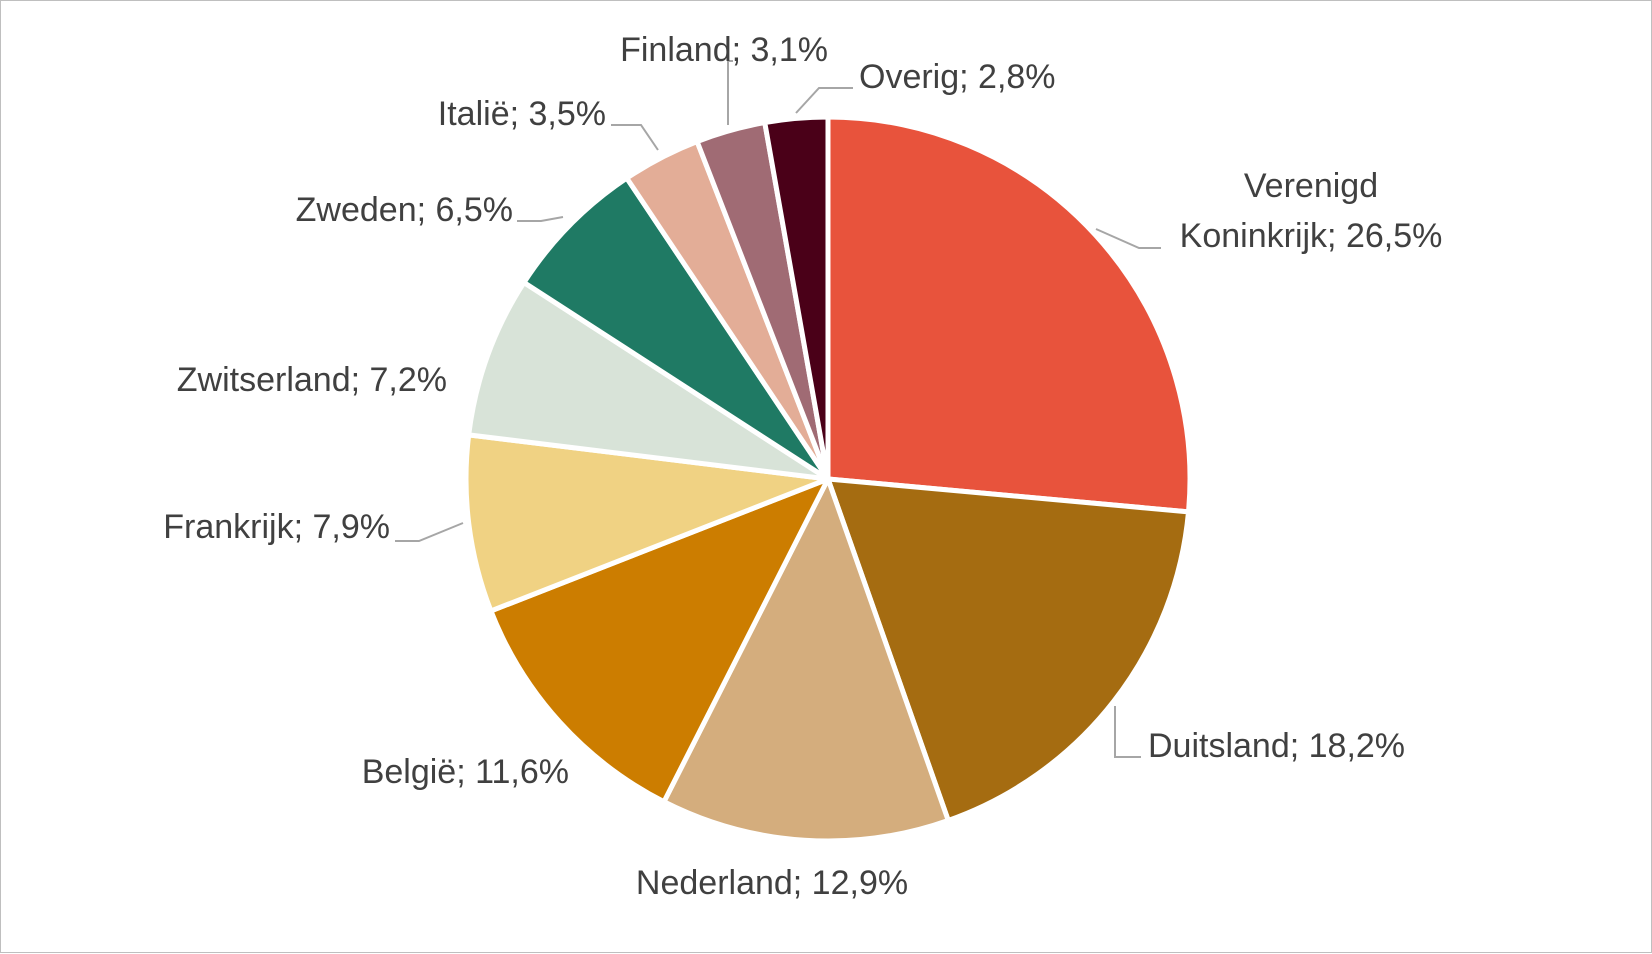  I want to click on data-label: Nederland; 12,9%, so click(772, 883).